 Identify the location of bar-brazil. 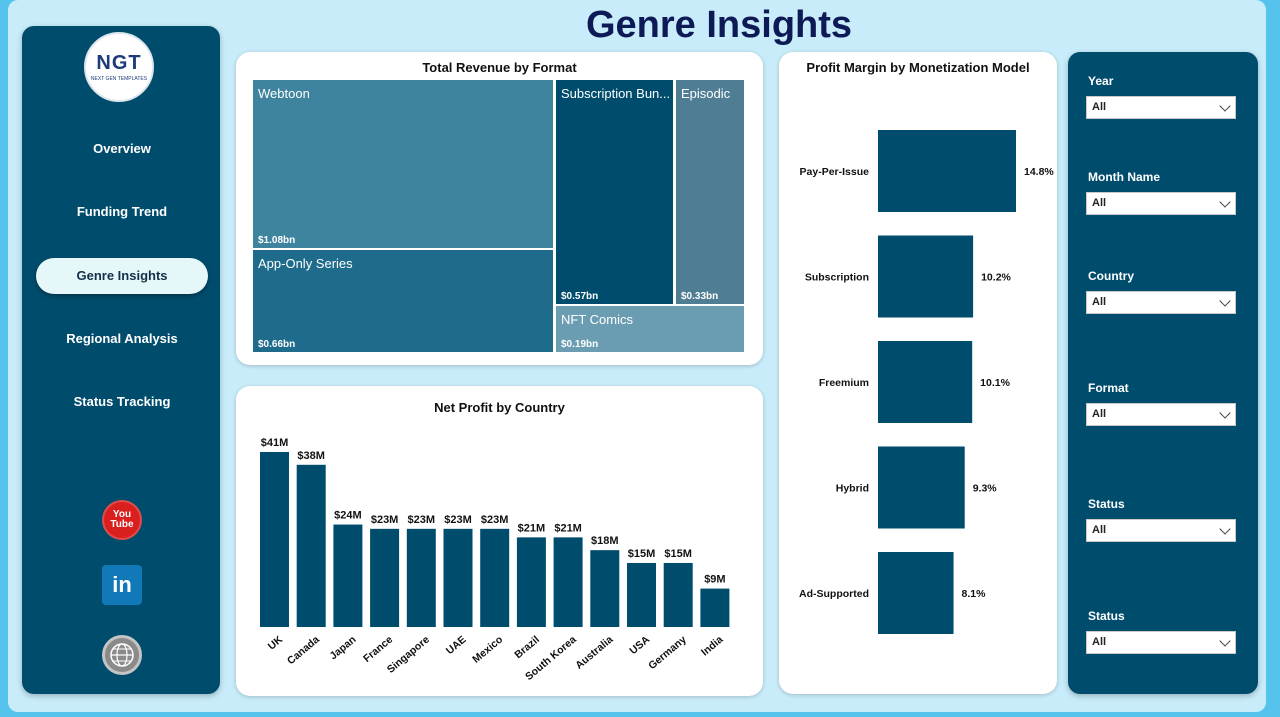
(531, 582).